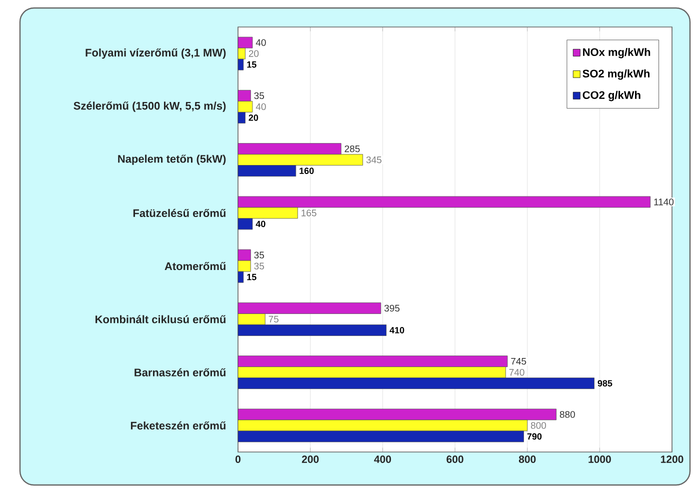 This screenshot has height=493, width=699. What do you see at coordinates (237, 459) in the screenshot?
I see `x-tick-label: 0` at bounding box center [237, 459].